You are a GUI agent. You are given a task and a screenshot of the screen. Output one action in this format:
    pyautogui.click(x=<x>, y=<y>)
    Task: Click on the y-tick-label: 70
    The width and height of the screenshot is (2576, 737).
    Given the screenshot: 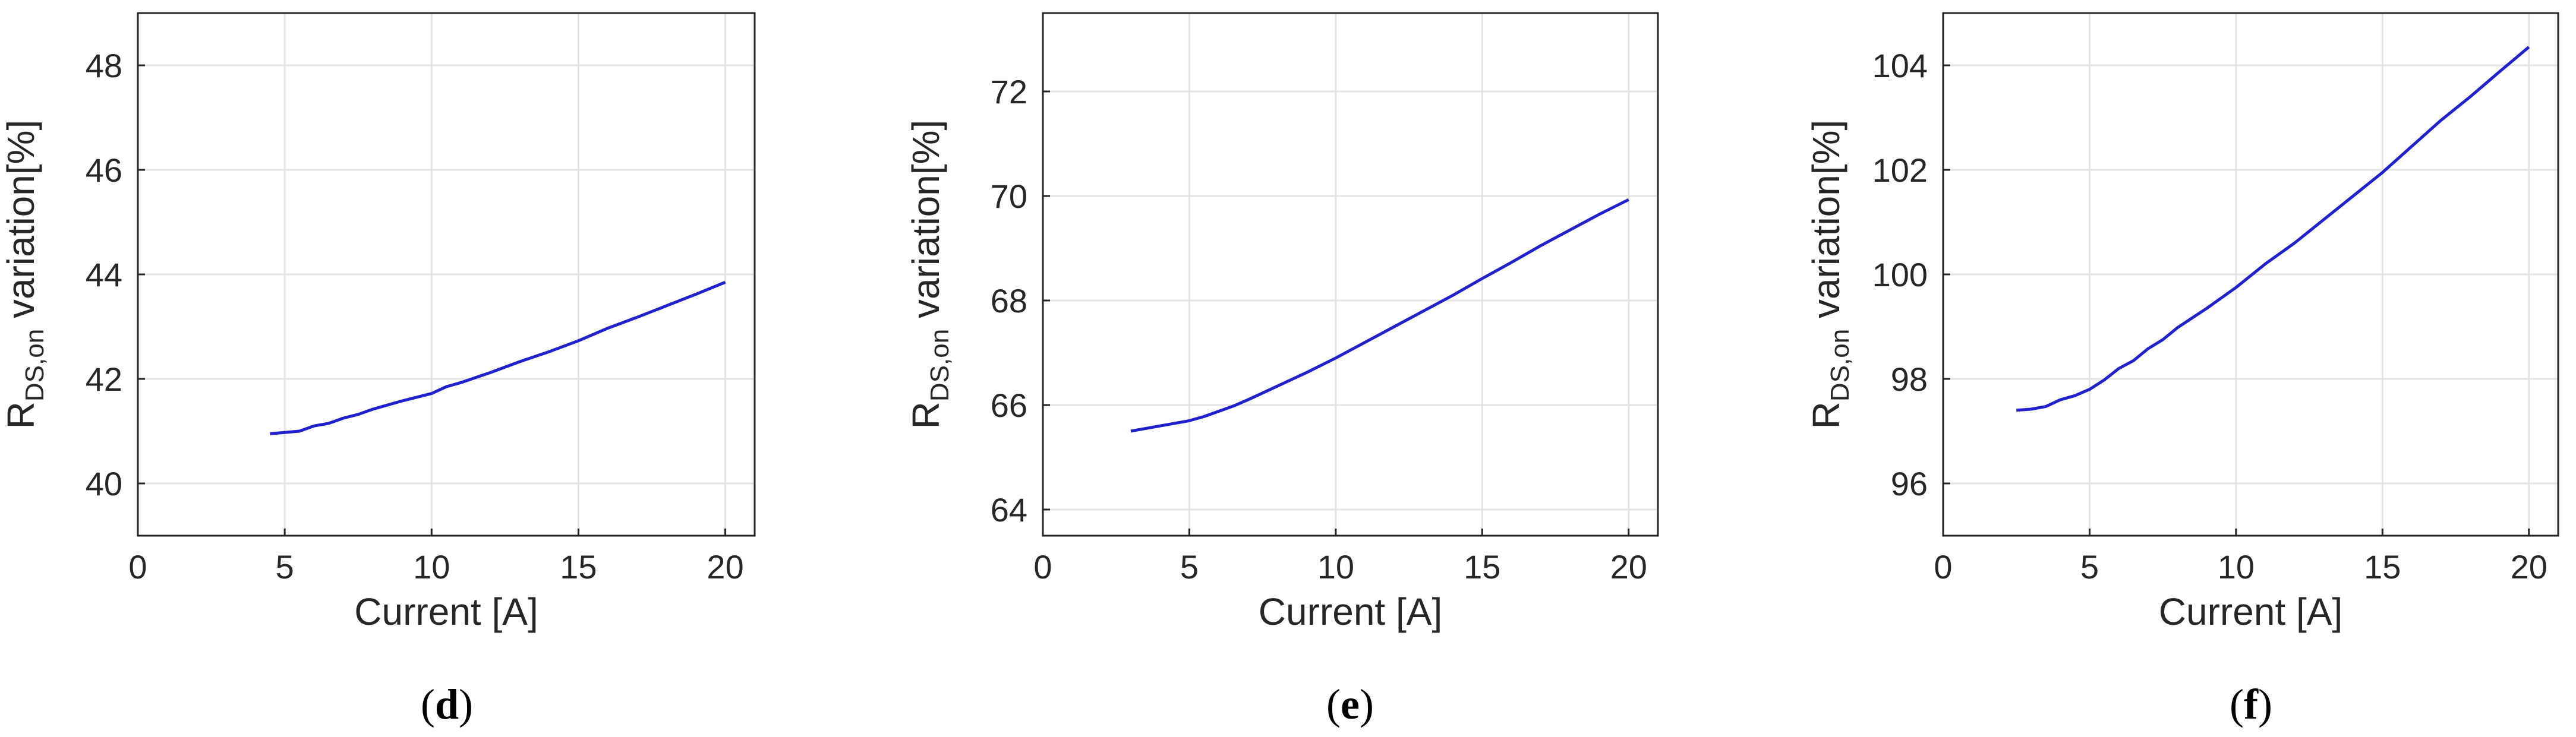 What is the action you would take?
    pyautogui.click(x=1009, y=196)
    